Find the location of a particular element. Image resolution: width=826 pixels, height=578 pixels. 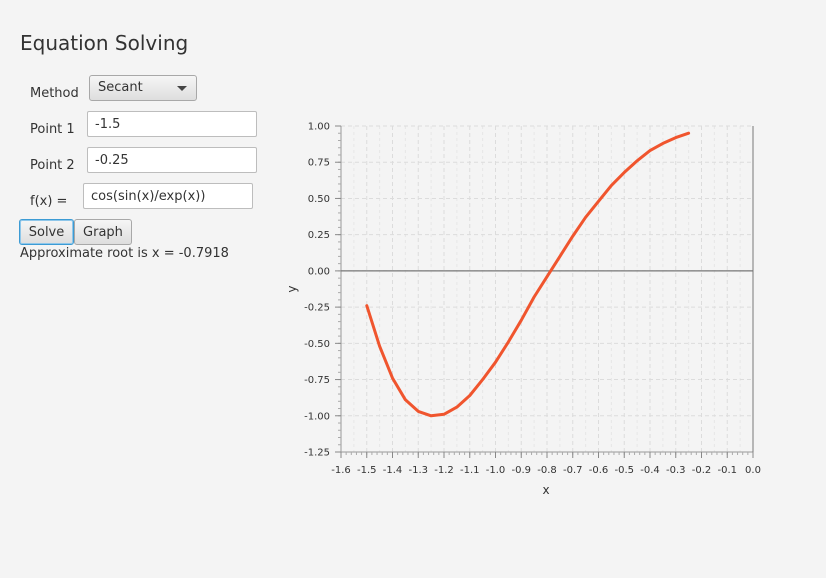

solve-button: Solve is located at coordinates (46, 232).